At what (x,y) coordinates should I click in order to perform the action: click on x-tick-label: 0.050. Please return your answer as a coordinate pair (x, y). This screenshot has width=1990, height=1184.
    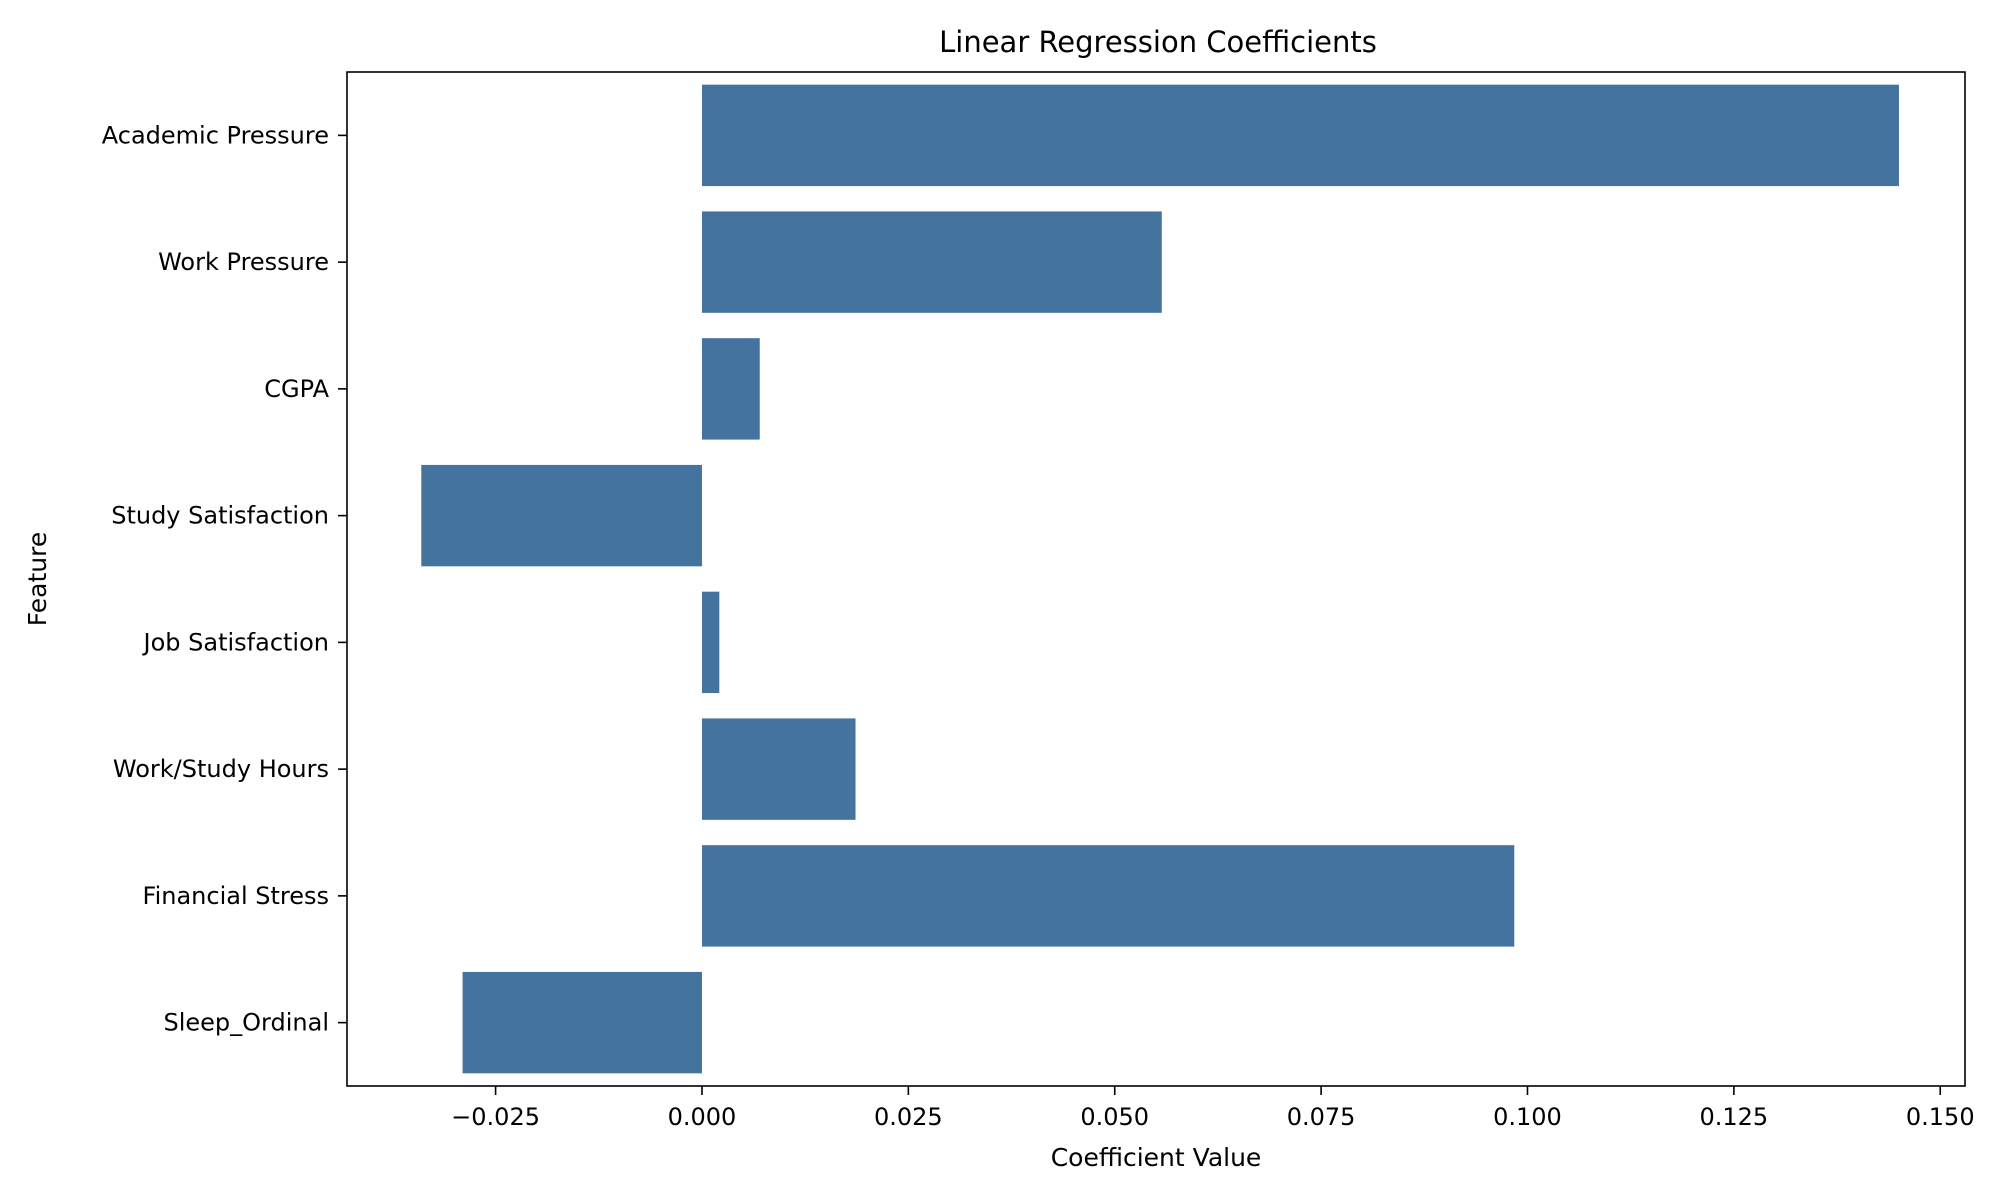
    Looking at the image, I should click on (1114, 1117).